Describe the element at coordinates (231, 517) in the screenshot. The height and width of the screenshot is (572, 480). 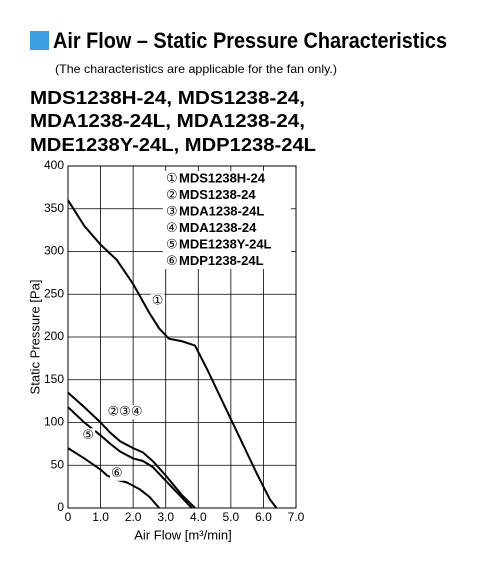
I see `x-tick-label: 5.0` at that location.